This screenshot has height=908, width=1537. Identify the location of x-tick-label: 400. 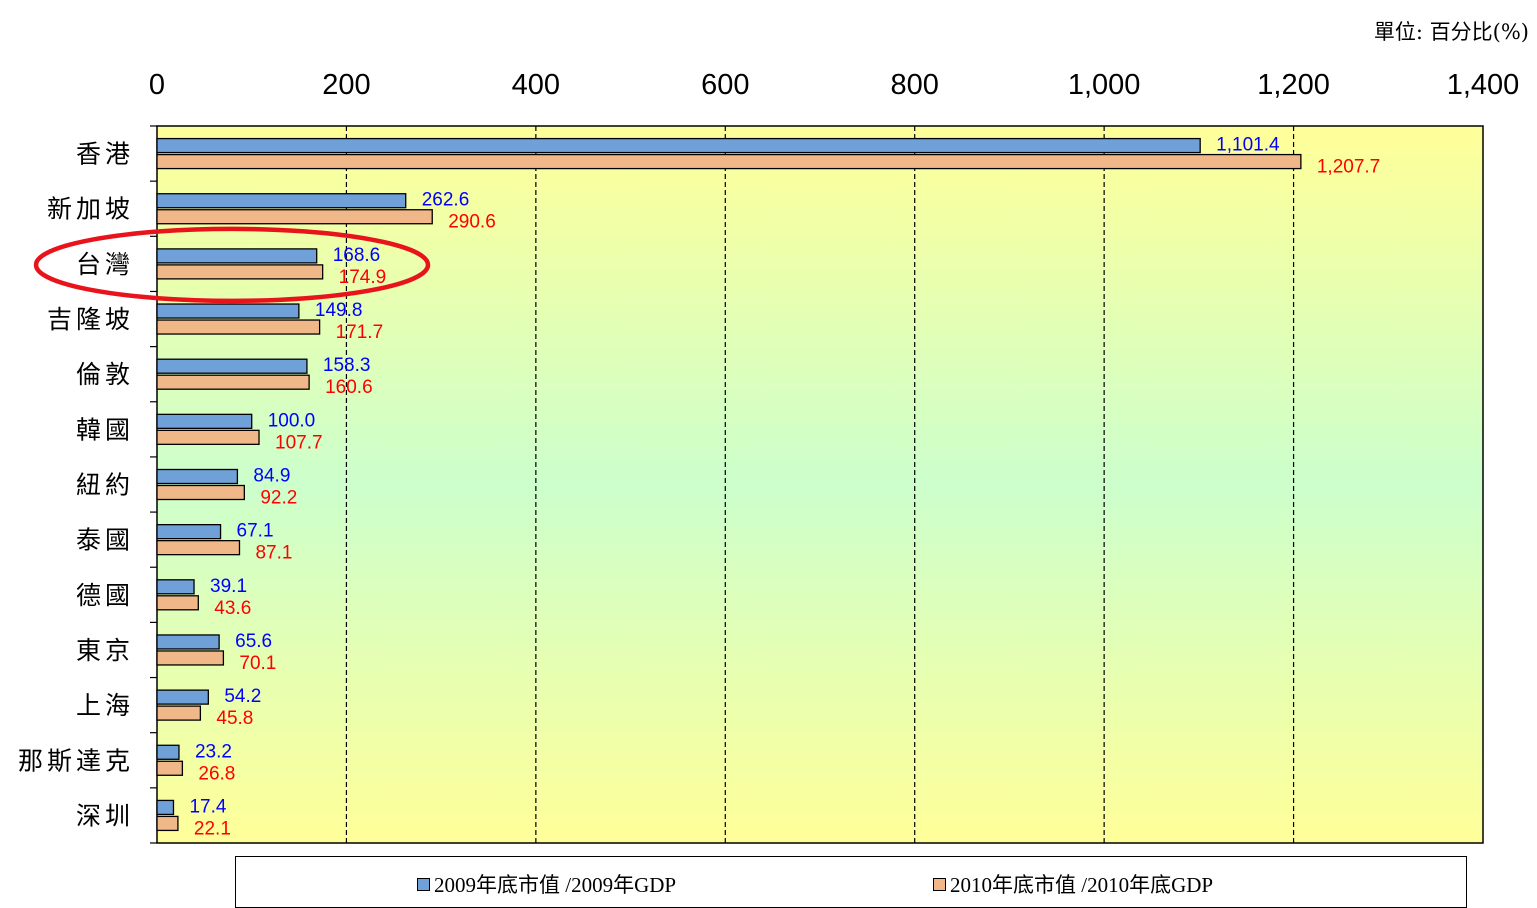
(536, 85).